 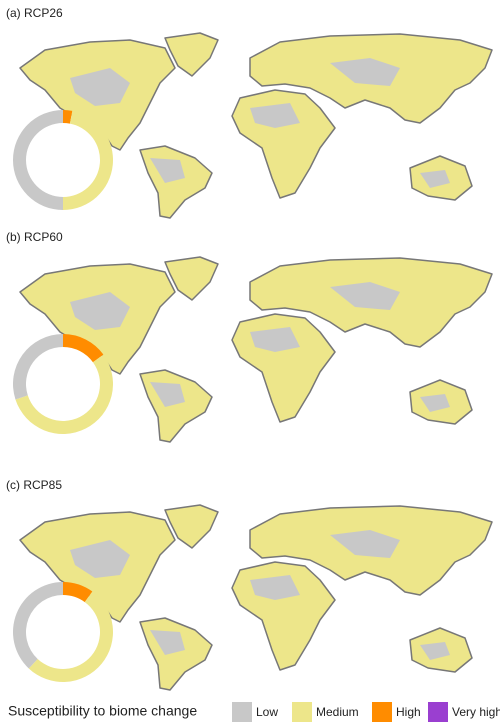 I want to click on panel-title: (c) RCP85, so click(x=34, y=485).